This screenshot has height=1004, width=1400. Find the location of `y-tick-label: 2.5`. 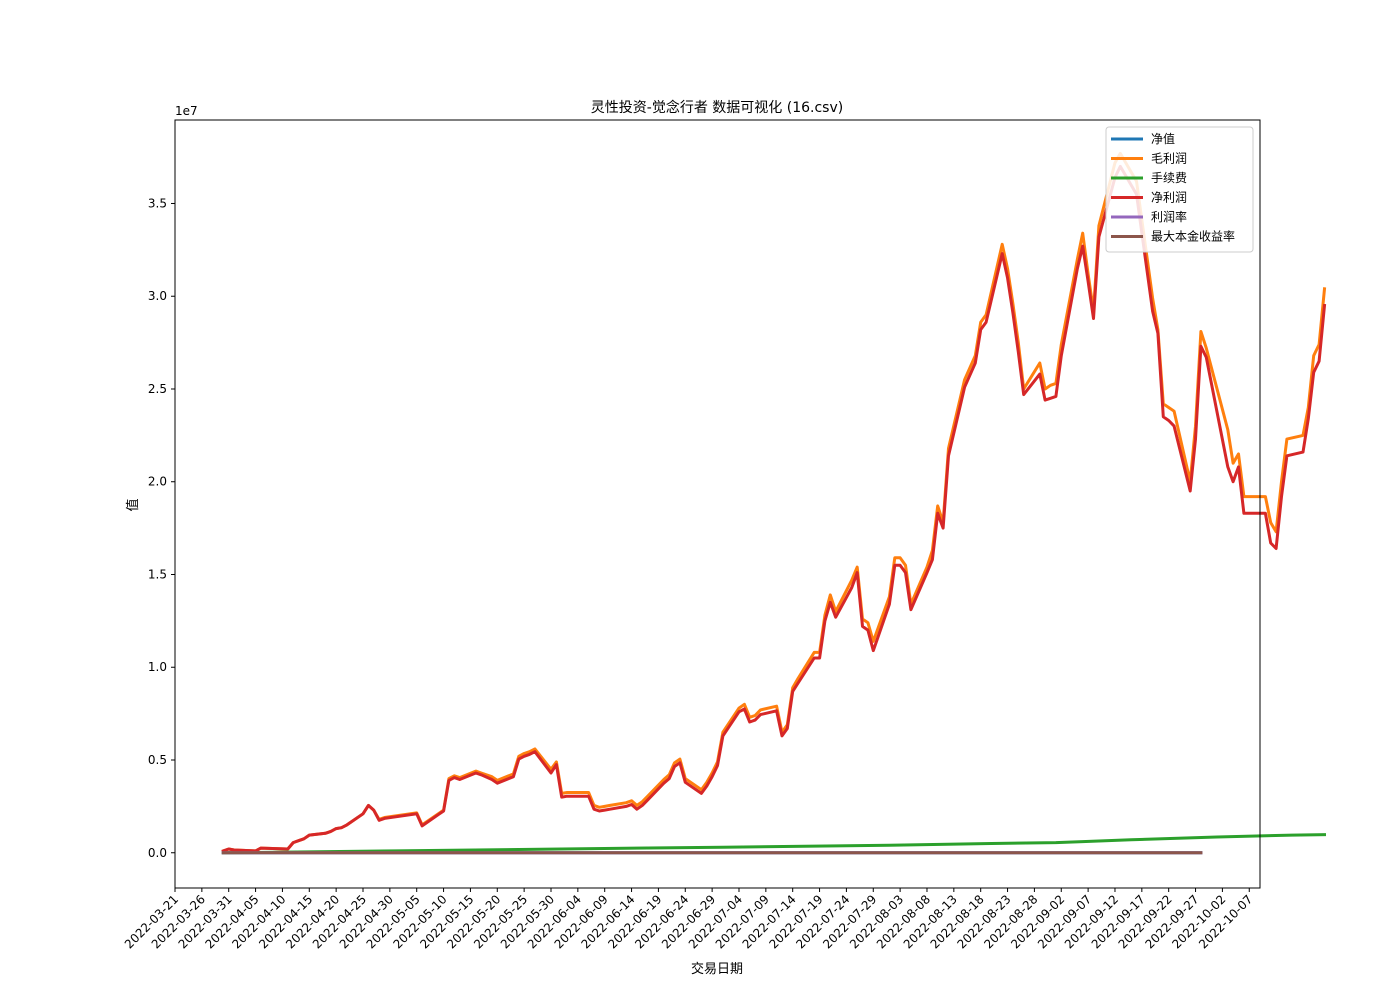

y-tick-label: 2.5 is located at coordinates (157, 389).